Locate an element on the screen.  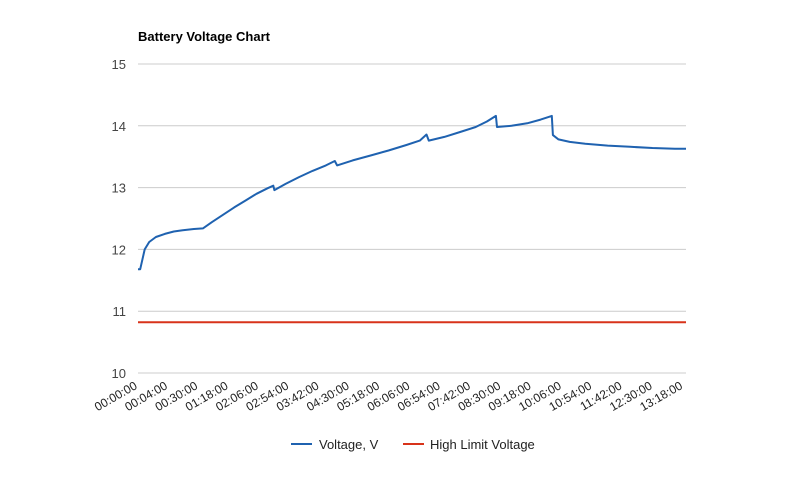
y-tick-label: 12 is located at coordinates (119, 249).